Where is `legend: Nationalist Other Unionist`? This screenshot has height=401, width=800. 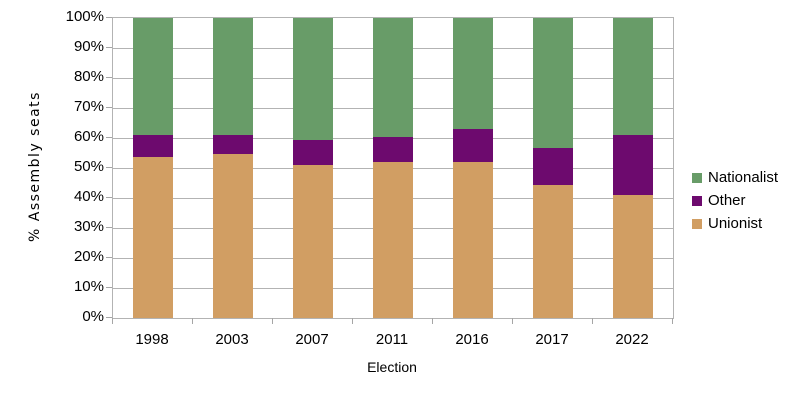 legend: Nationalist Other Unionist is located at coordinates (735, 200).